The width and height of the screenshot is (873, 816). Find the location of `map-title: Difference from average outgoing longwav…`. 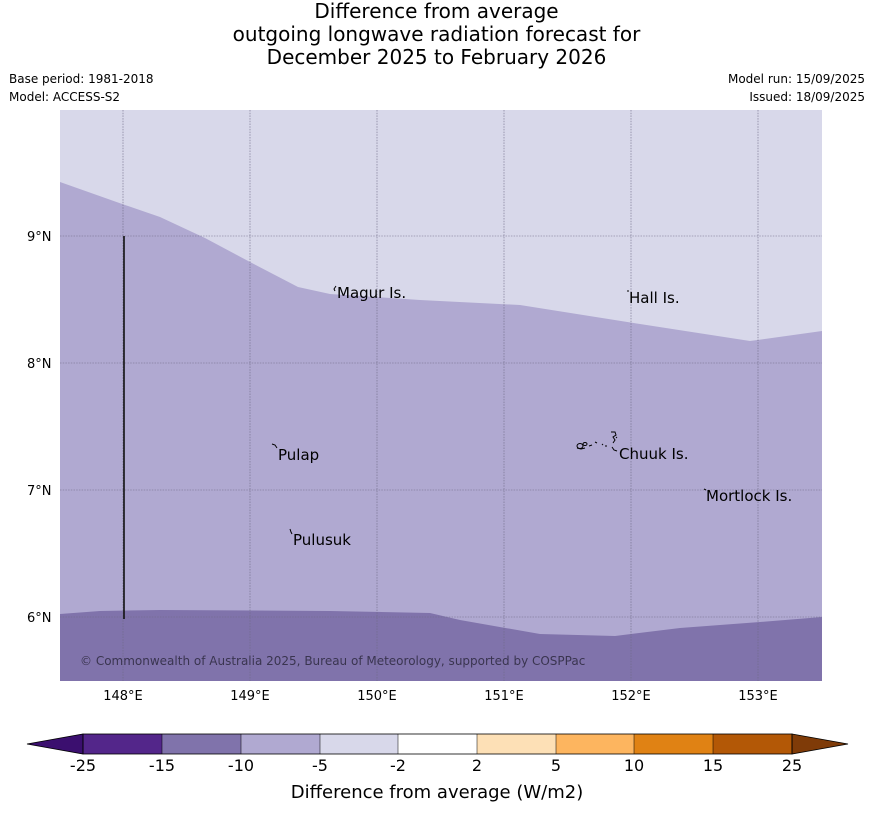

map-title: Difference from average outgoing longwav… is located at coordinates (436, 34).